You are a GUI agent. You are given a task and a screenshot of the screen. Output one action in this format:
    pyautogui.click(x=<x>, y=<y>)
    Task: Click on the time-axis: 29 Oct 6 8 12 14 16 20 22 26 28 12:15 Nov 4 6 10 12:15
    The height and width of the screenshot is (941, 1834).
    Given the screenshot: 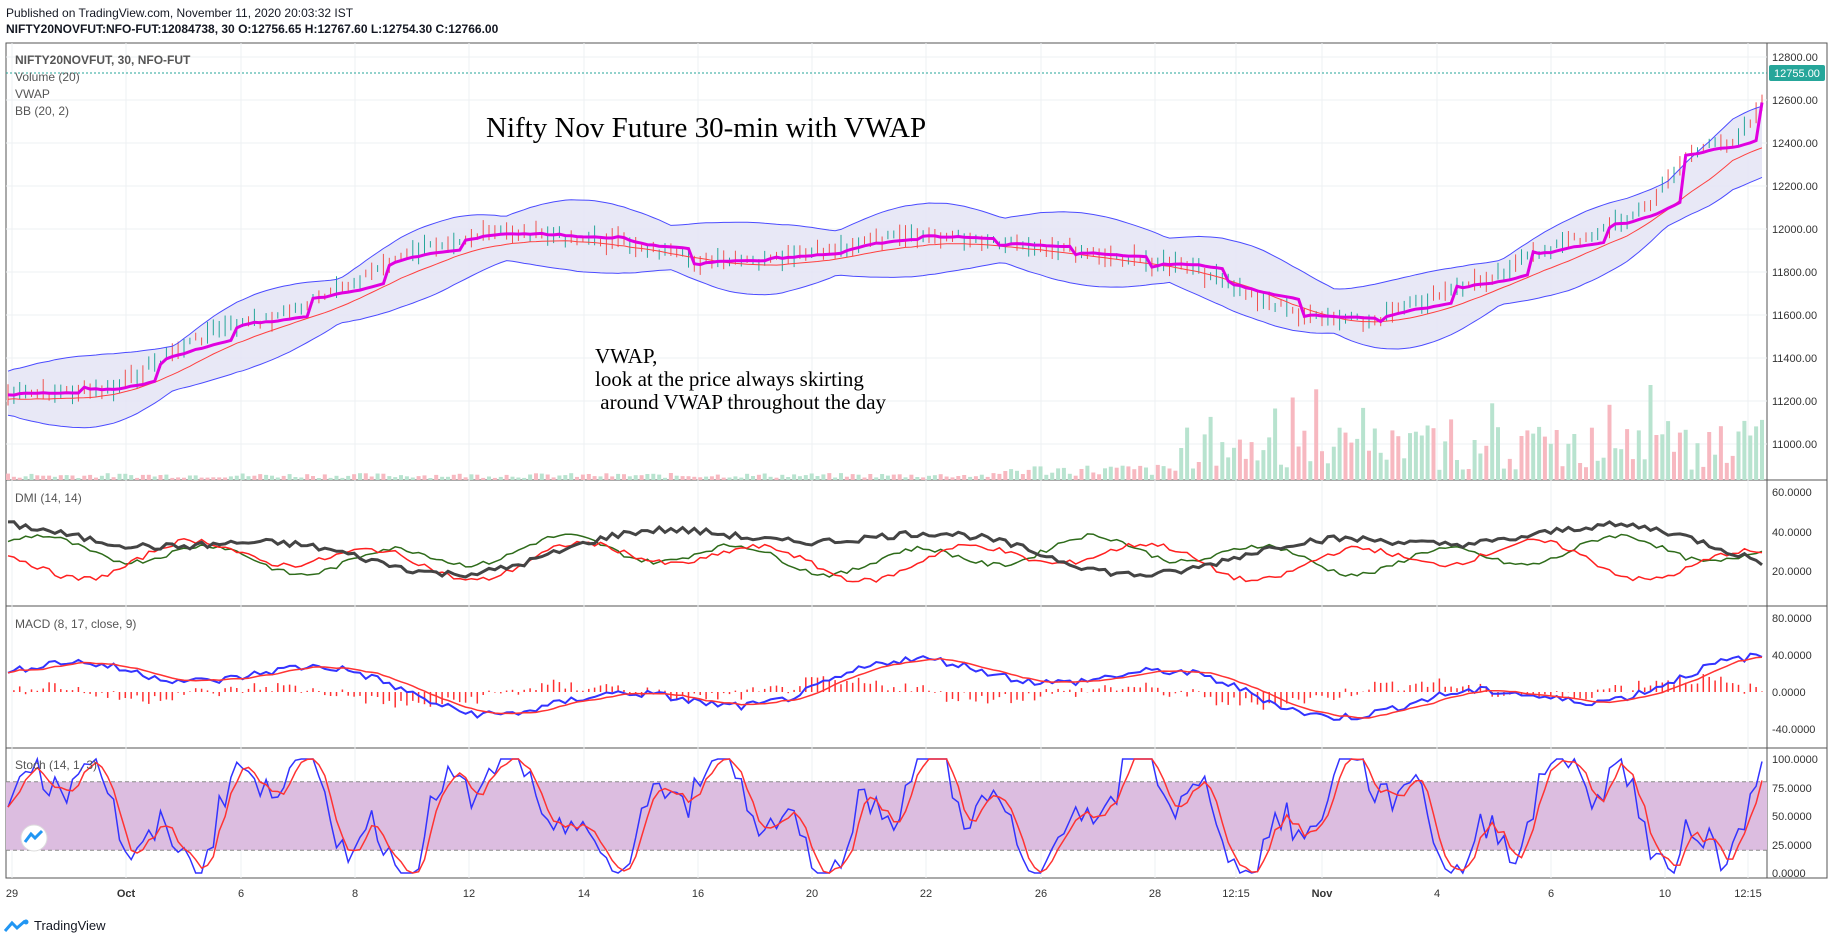 What is the action you would take?
    pyautogui.click(x=884, y=894)
    